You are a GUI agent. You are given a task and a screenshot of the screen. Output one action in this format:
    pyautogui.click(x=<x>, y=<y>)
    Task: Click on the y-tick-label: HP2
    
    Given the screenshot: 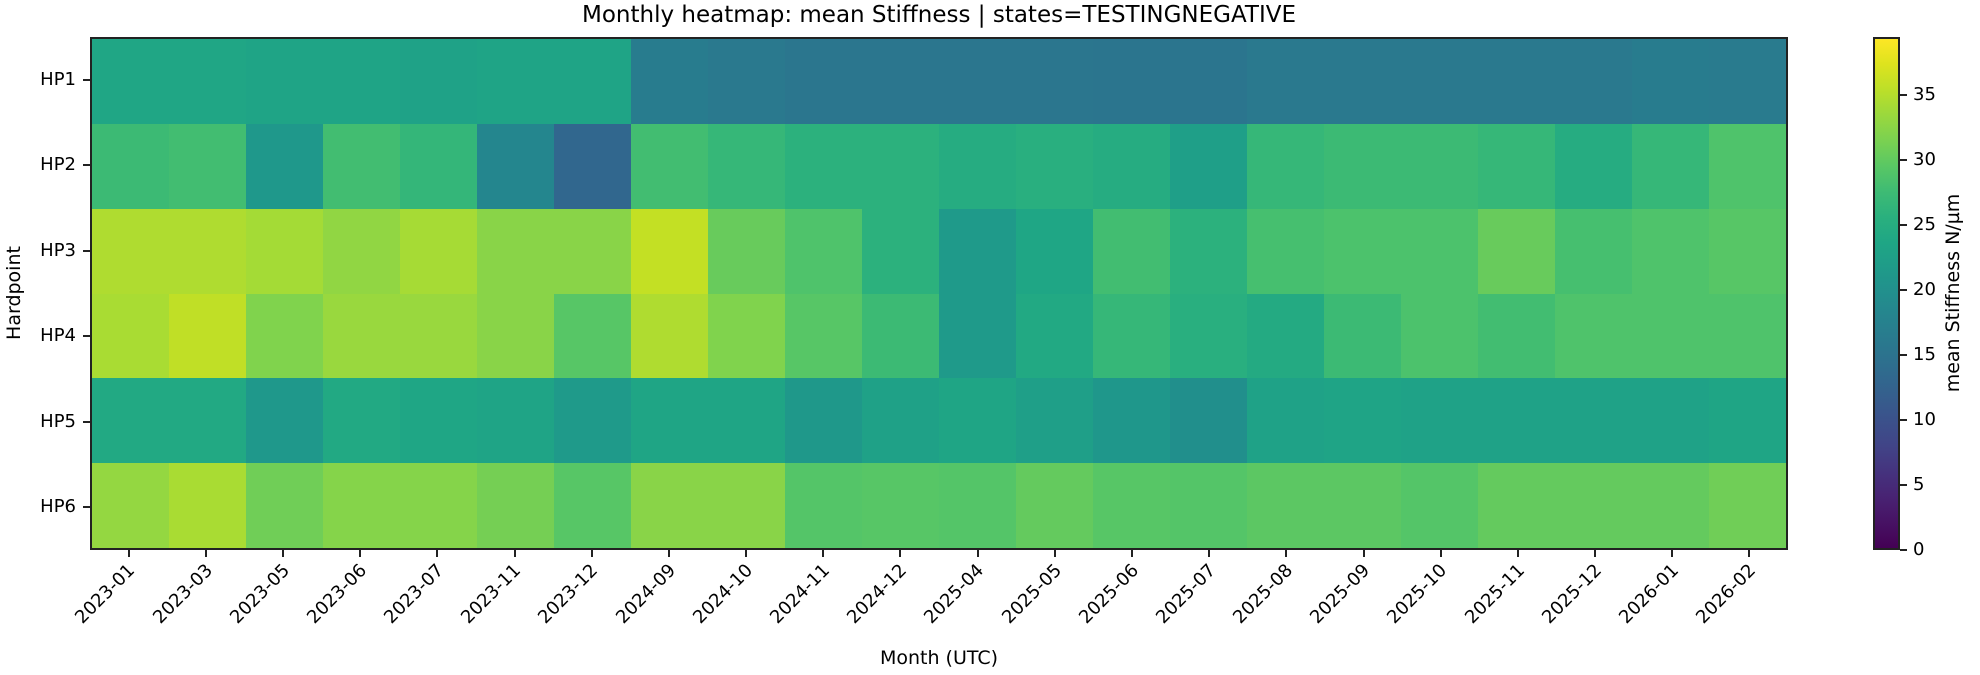 What is the action you would take?
    pyautogui.click(x=58, y=165)
    